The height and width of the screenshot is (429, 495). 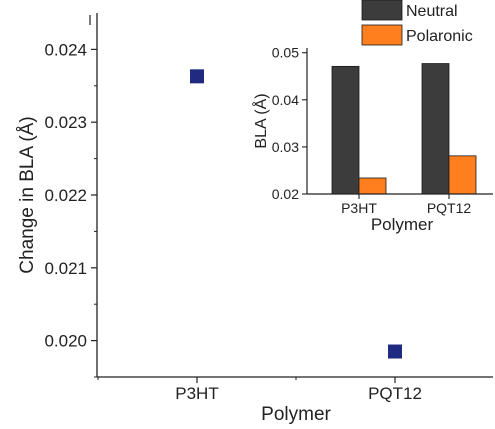 What do you see at coordinates (359, 208) in the screenshot?
I see `inset-x-tick-label: P3HT` at bounding box center [359, 208].